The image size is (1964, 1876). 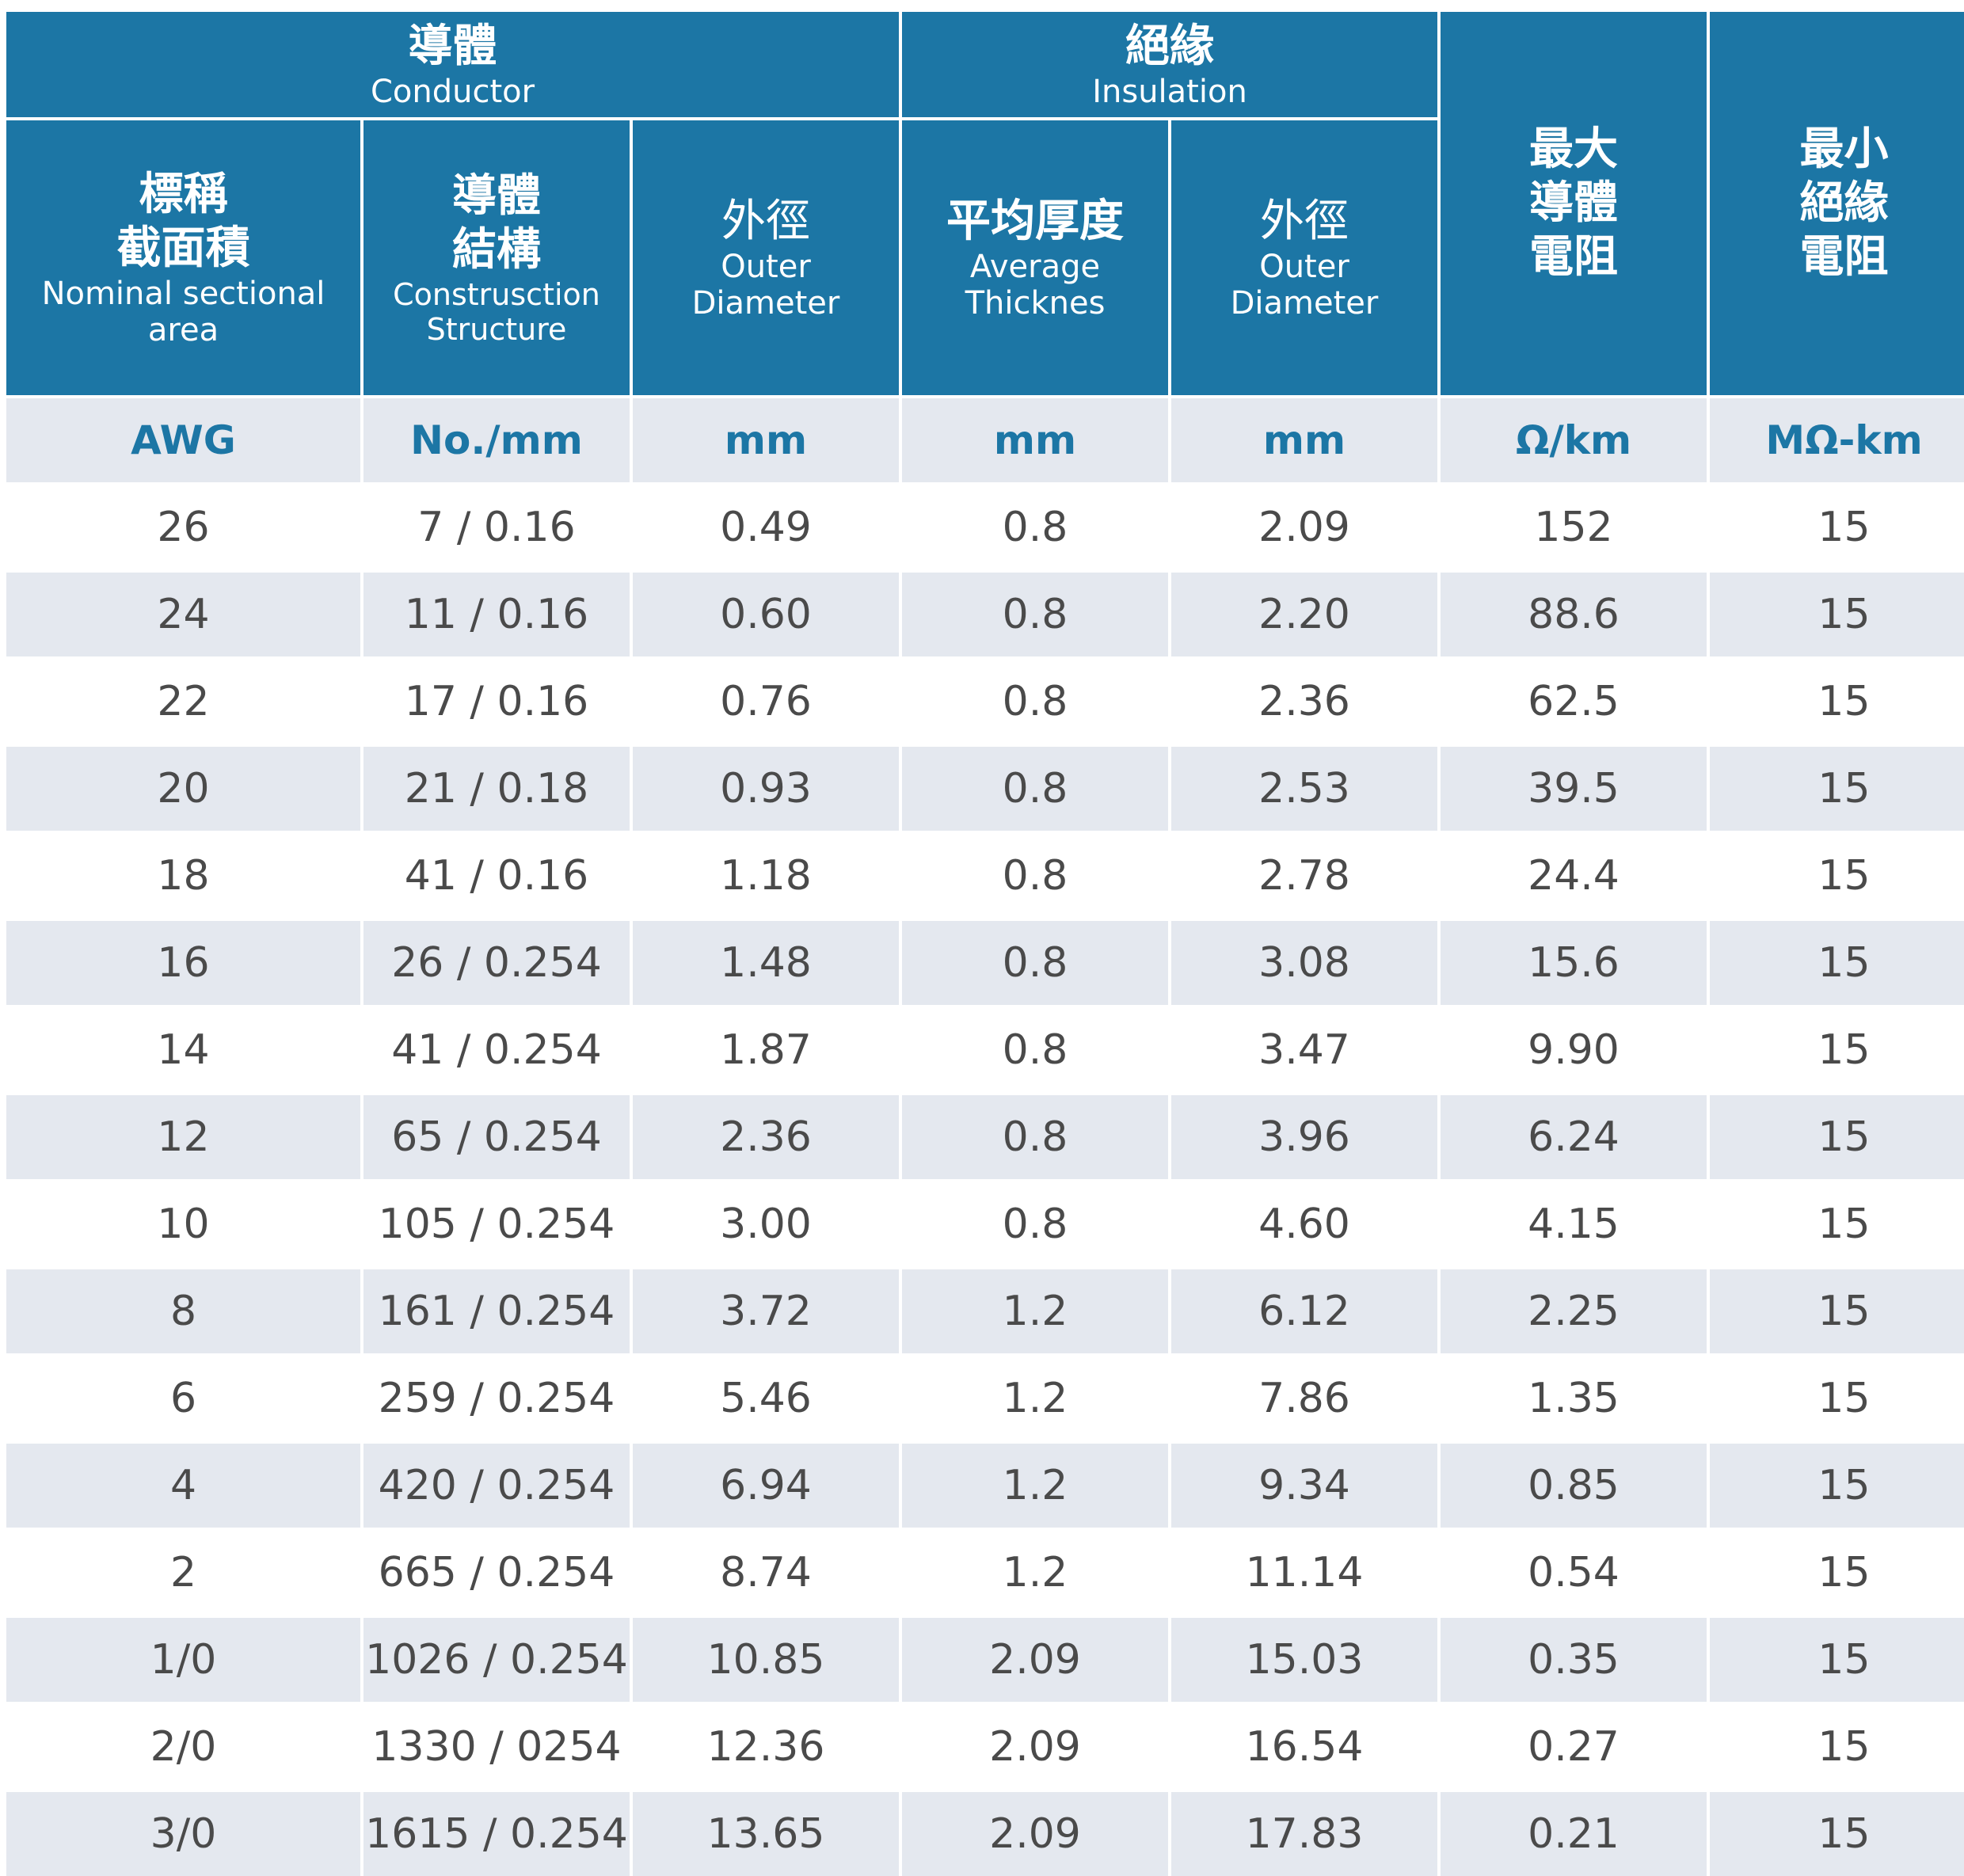 I want to click on table-cell-insulation-od: 2.78, so click(x=1304, y=876).